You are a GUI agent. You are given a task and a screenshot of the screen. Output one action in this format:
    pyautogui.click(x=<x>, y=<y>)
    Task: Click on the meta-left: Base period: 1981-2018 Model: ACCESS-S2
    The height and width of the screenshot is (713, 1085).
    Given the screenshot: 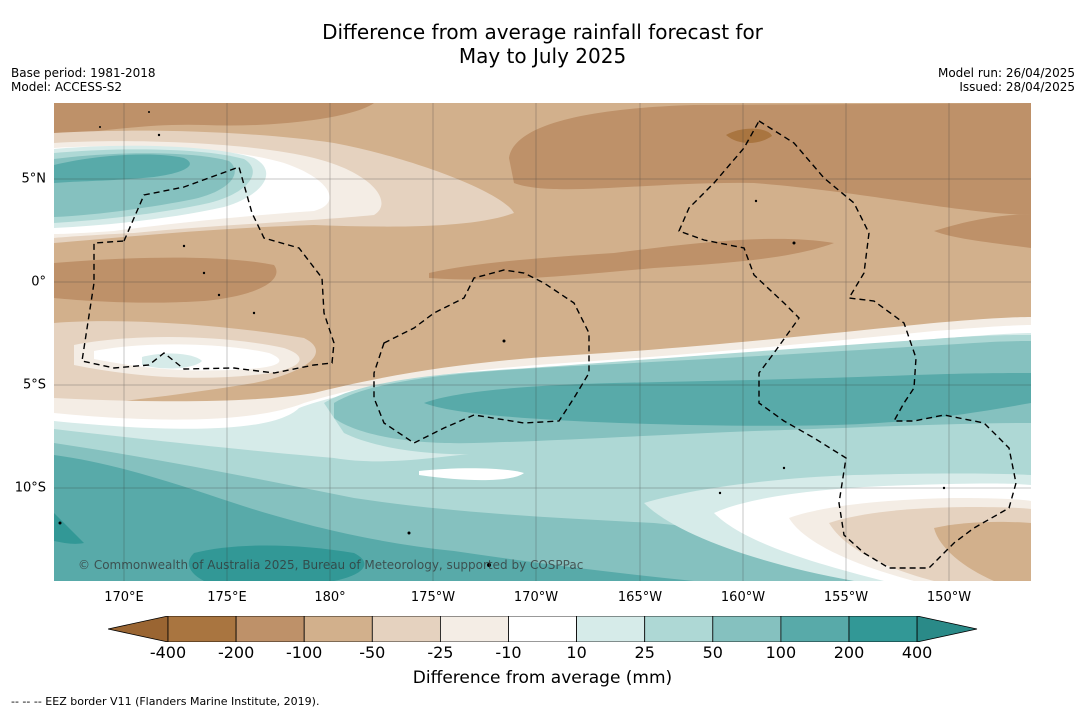 What is the action you would take?
    pyautogui.click(x=83, y=80)
    